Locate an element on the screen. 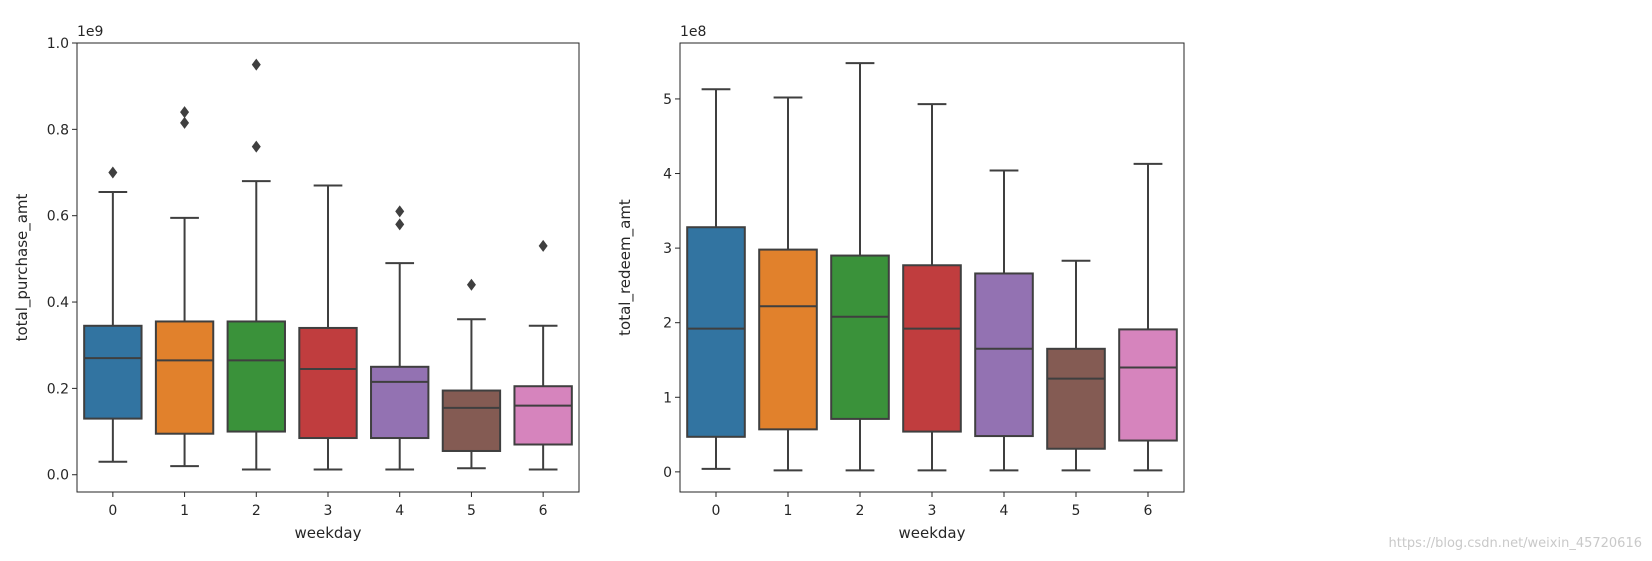 The height and width of the screenshot is (561, 1652). y-tick-label: 1 is located at coordinates (667, 398).